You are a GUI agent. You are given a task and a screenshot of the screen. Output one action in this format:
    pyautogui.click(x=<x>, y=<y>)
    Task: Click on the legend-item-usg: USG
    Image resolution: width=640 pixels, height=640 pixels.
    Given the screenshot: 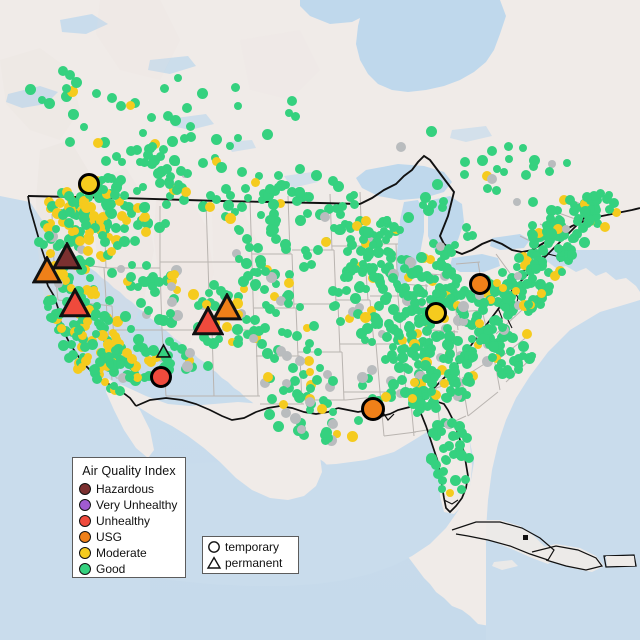 What is the action you would take?
    pyautogui.click(x=132, y=537)
    